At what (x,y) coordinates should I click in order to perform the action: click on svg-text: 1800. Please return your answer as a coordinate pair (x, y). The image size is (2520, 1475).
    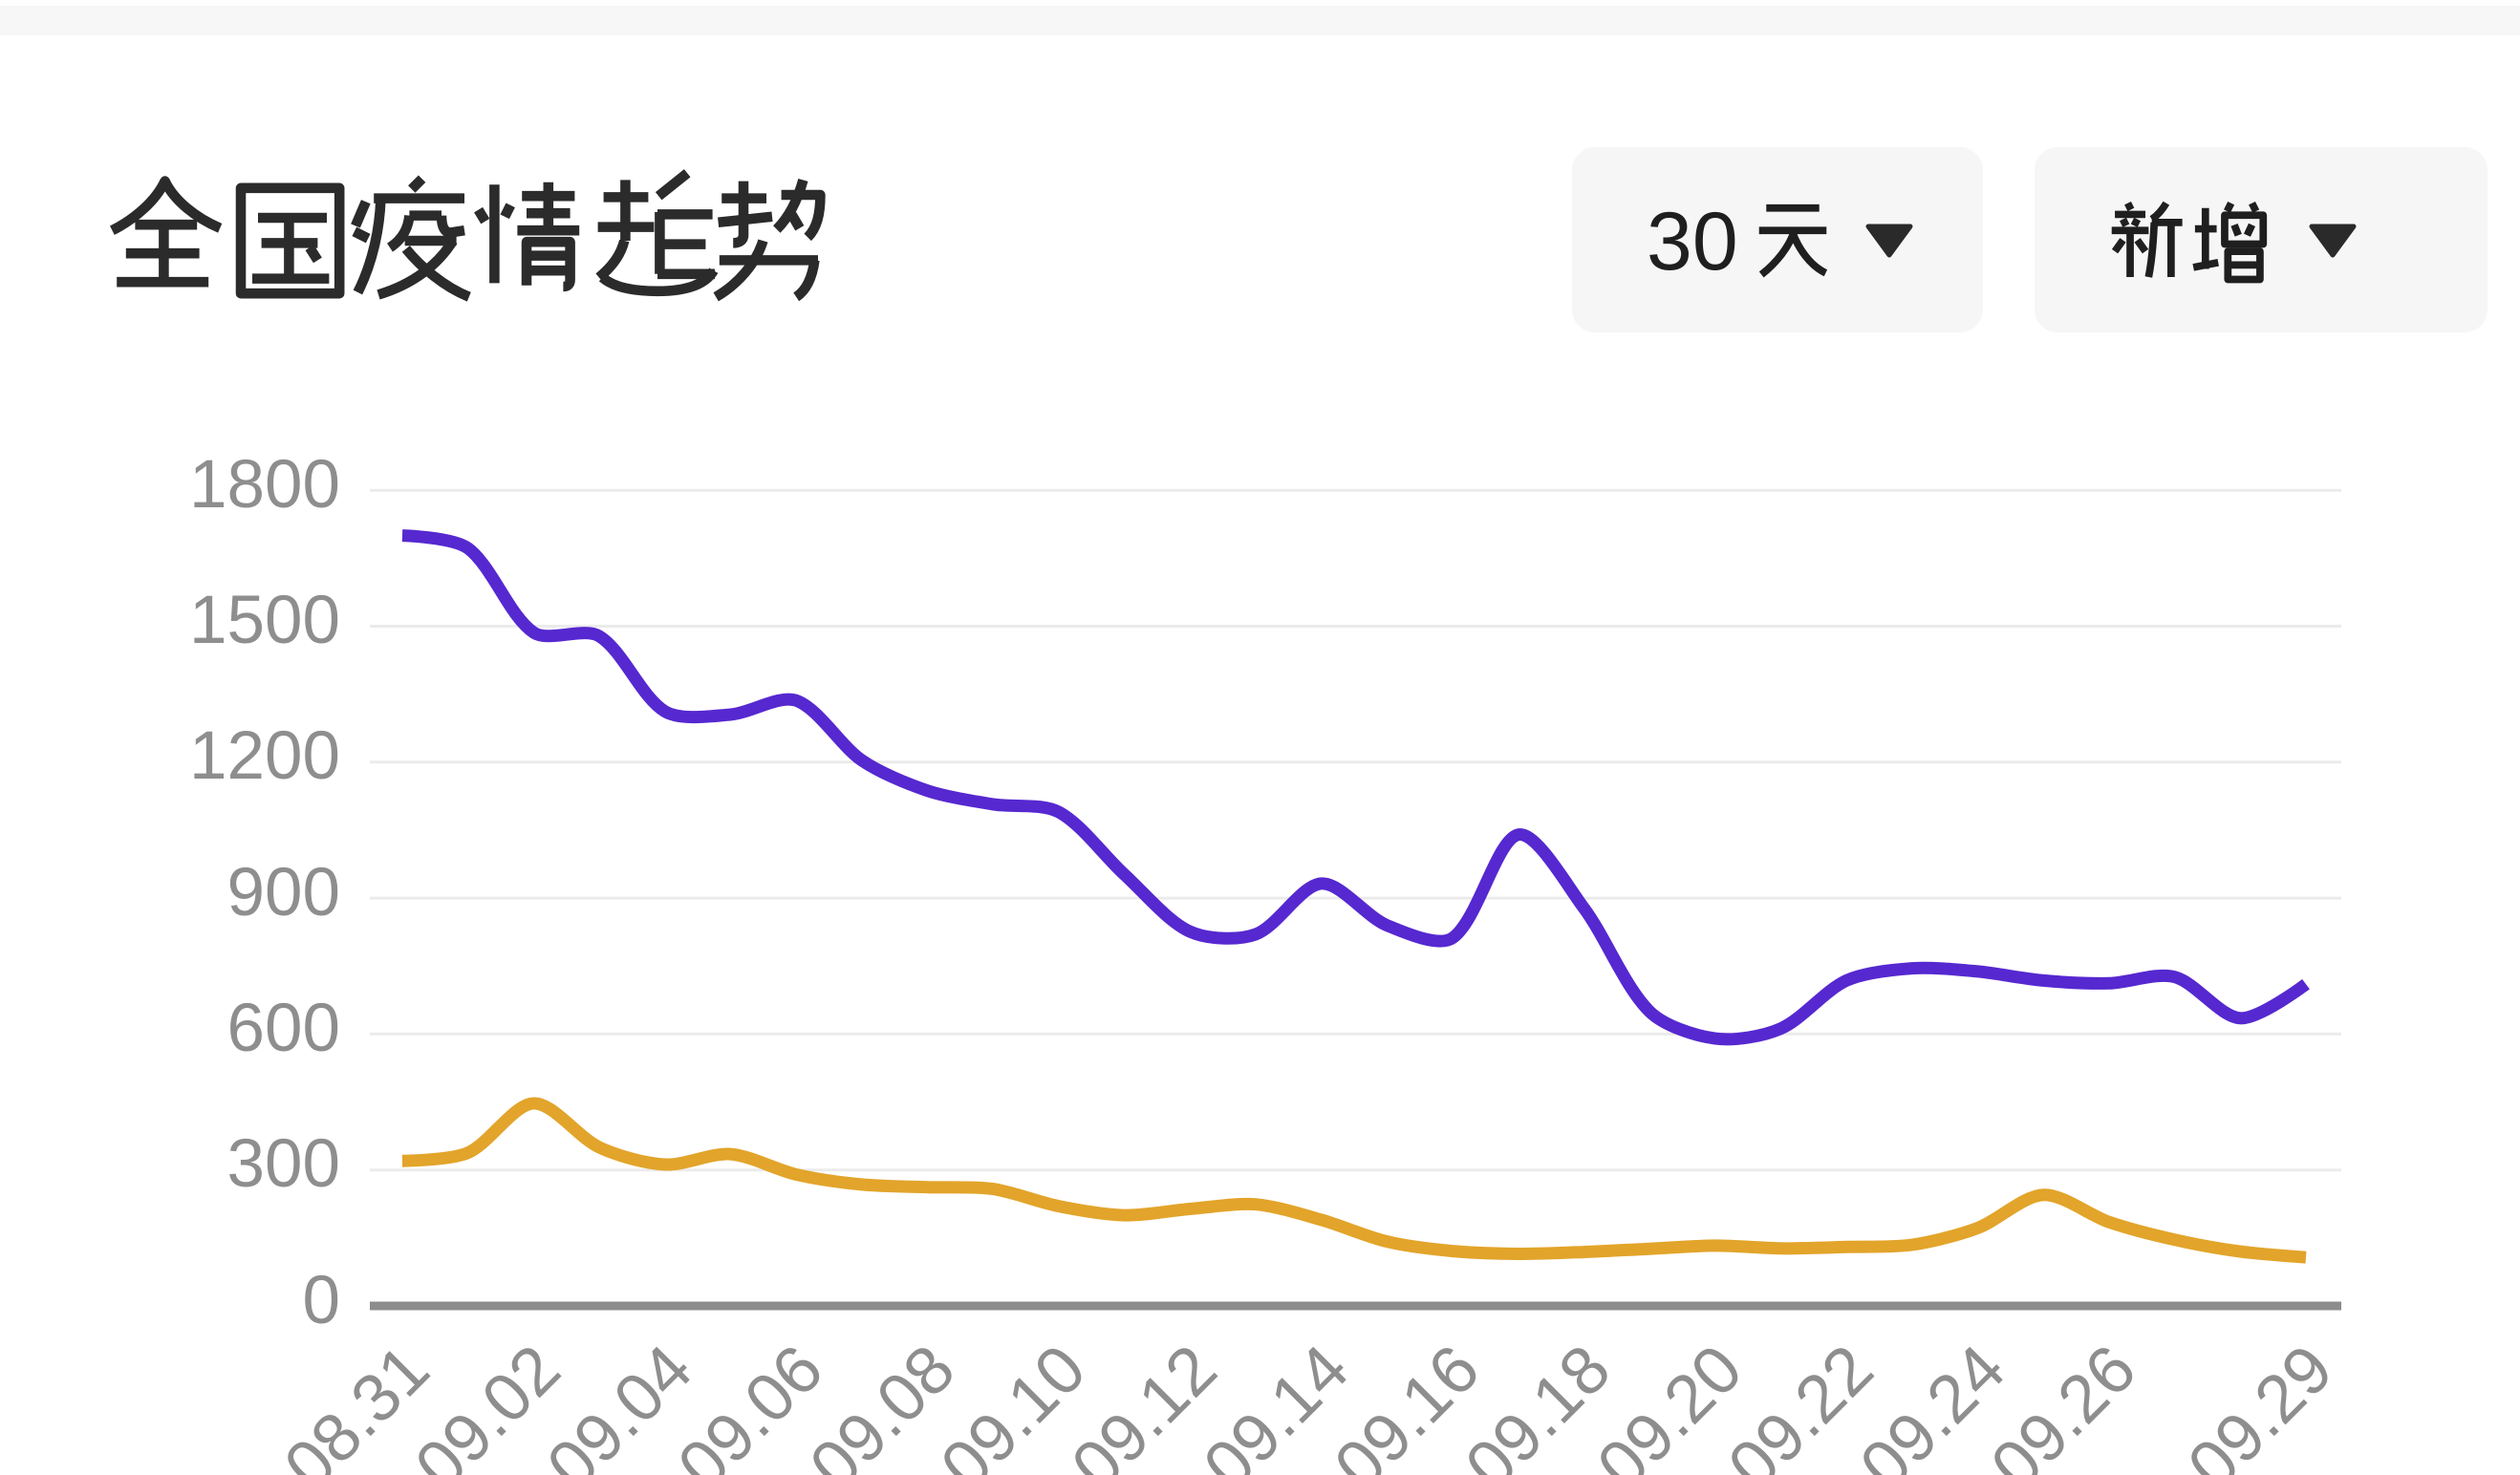
    Looking at the image, I should click on (264, 485).